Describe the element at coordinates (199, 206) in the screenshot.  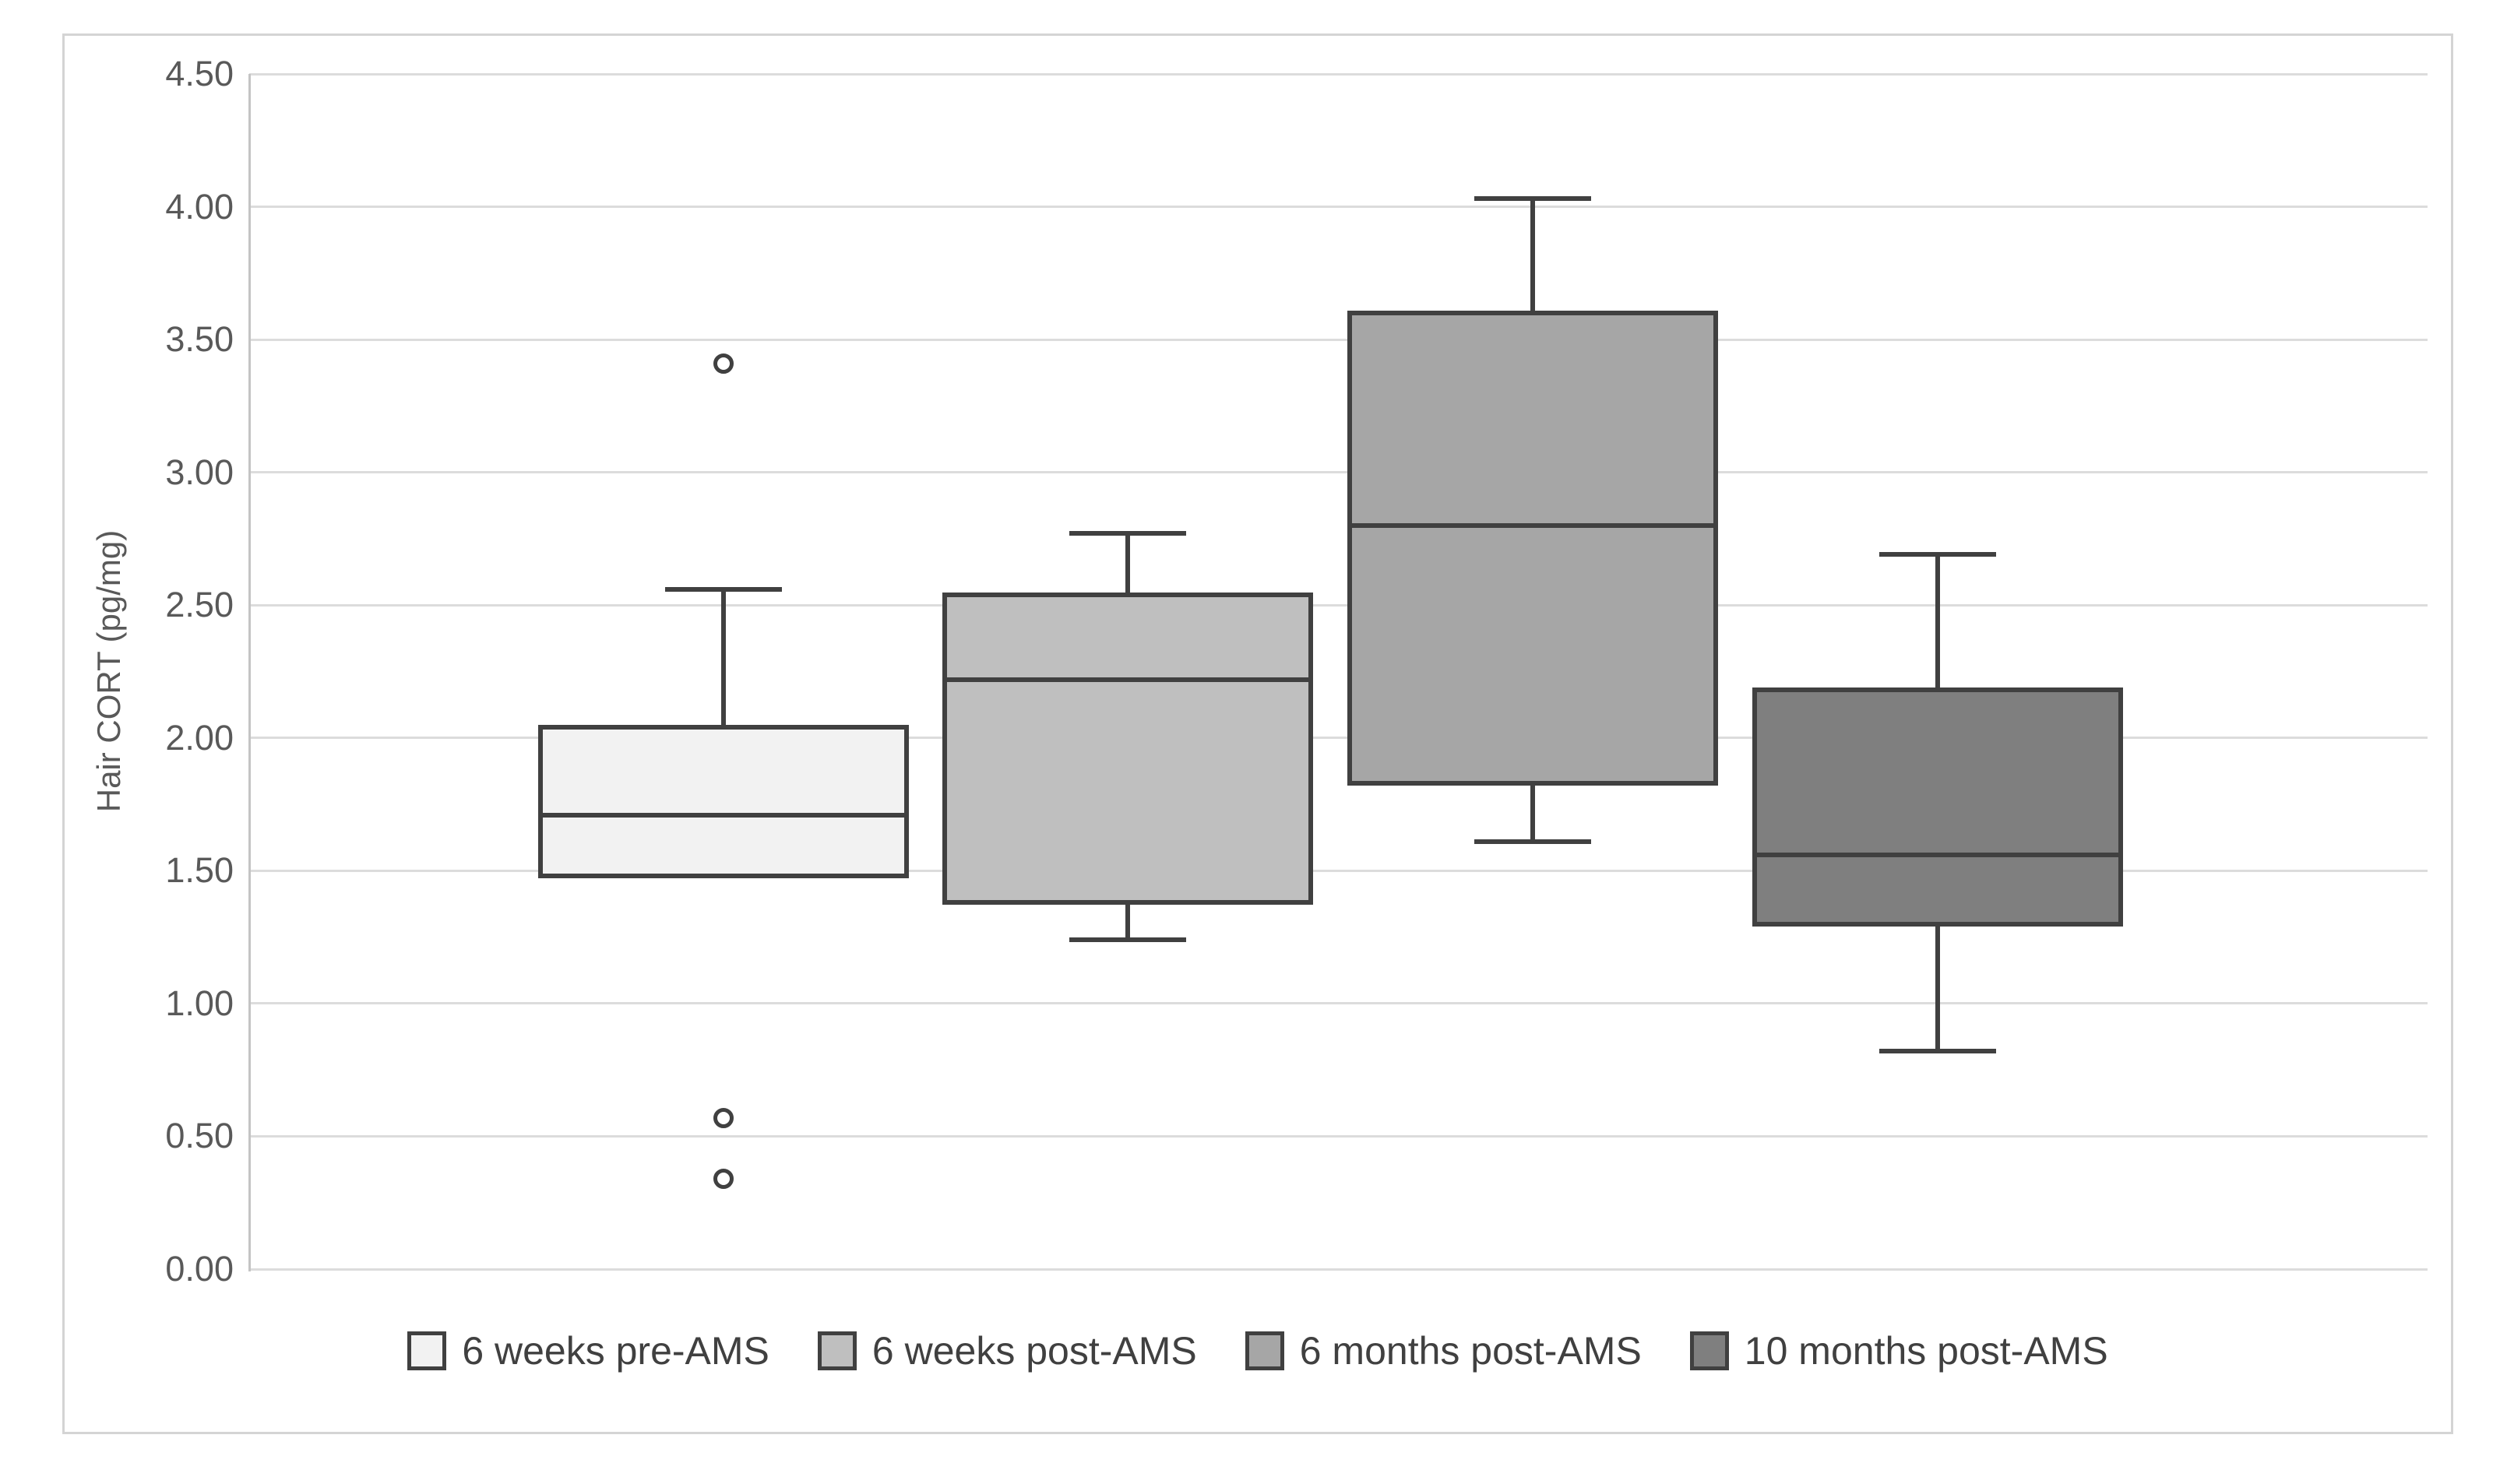
I see `y-tick-label: 4.00` at that location.